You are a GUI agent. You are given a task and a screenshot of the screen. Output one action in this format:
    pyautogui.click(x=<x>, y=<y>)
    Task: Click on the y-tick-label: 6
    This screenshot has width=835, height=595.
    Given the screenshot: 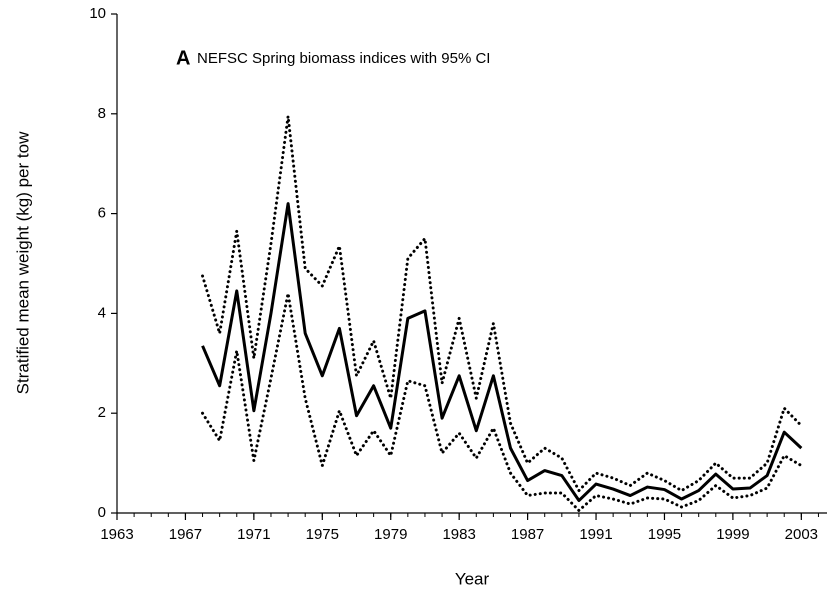 What is the action you would take?
    pyautogui.click(x=102, y=213)
    